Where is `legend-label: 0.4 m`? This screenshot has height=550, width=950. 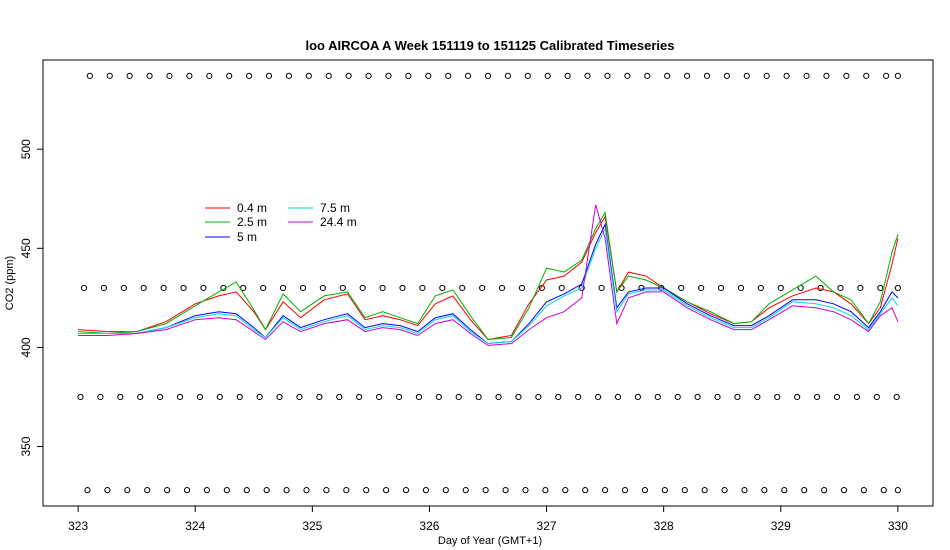 legend-label: 0.4 m is located at coordinates (252, 208).